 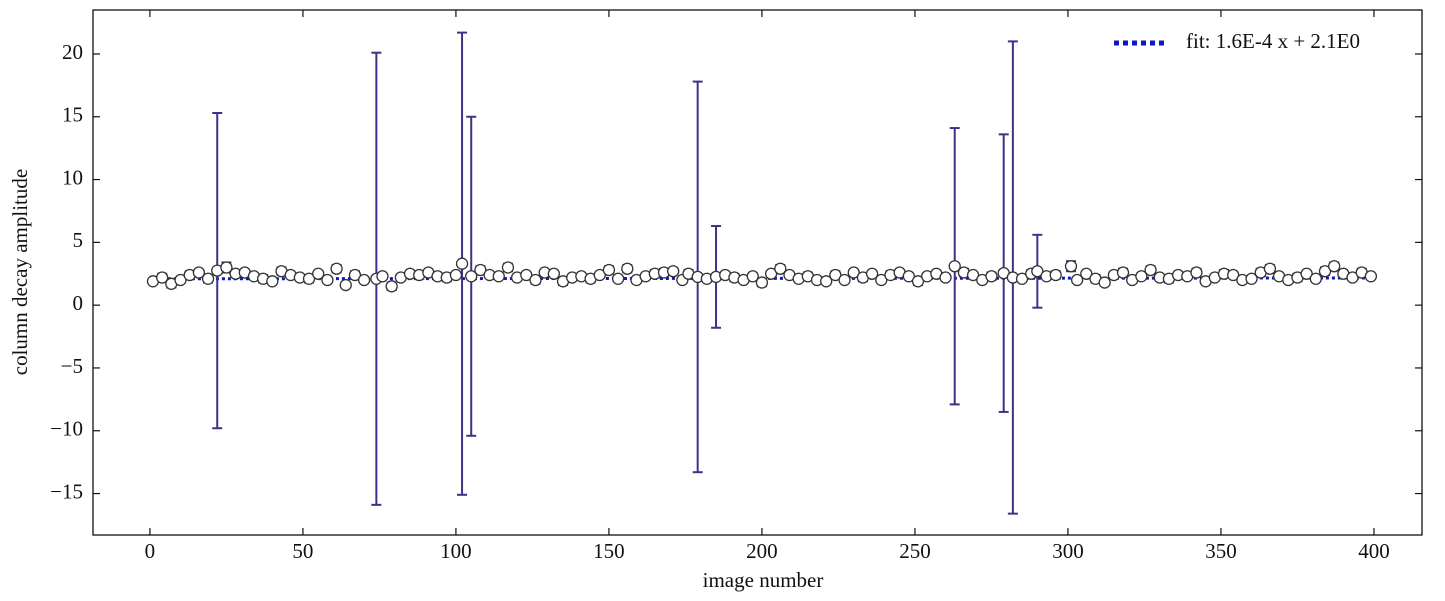 What do you see at coordinates (915, 551) in the screenshot?
I see `x-tick-label: 250` at bounding box center [915, 551].